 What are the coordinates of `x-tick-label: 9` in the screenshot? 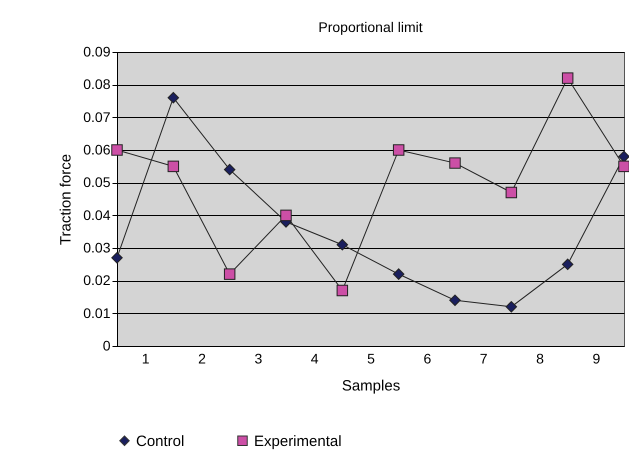 It's located at (596, 358).